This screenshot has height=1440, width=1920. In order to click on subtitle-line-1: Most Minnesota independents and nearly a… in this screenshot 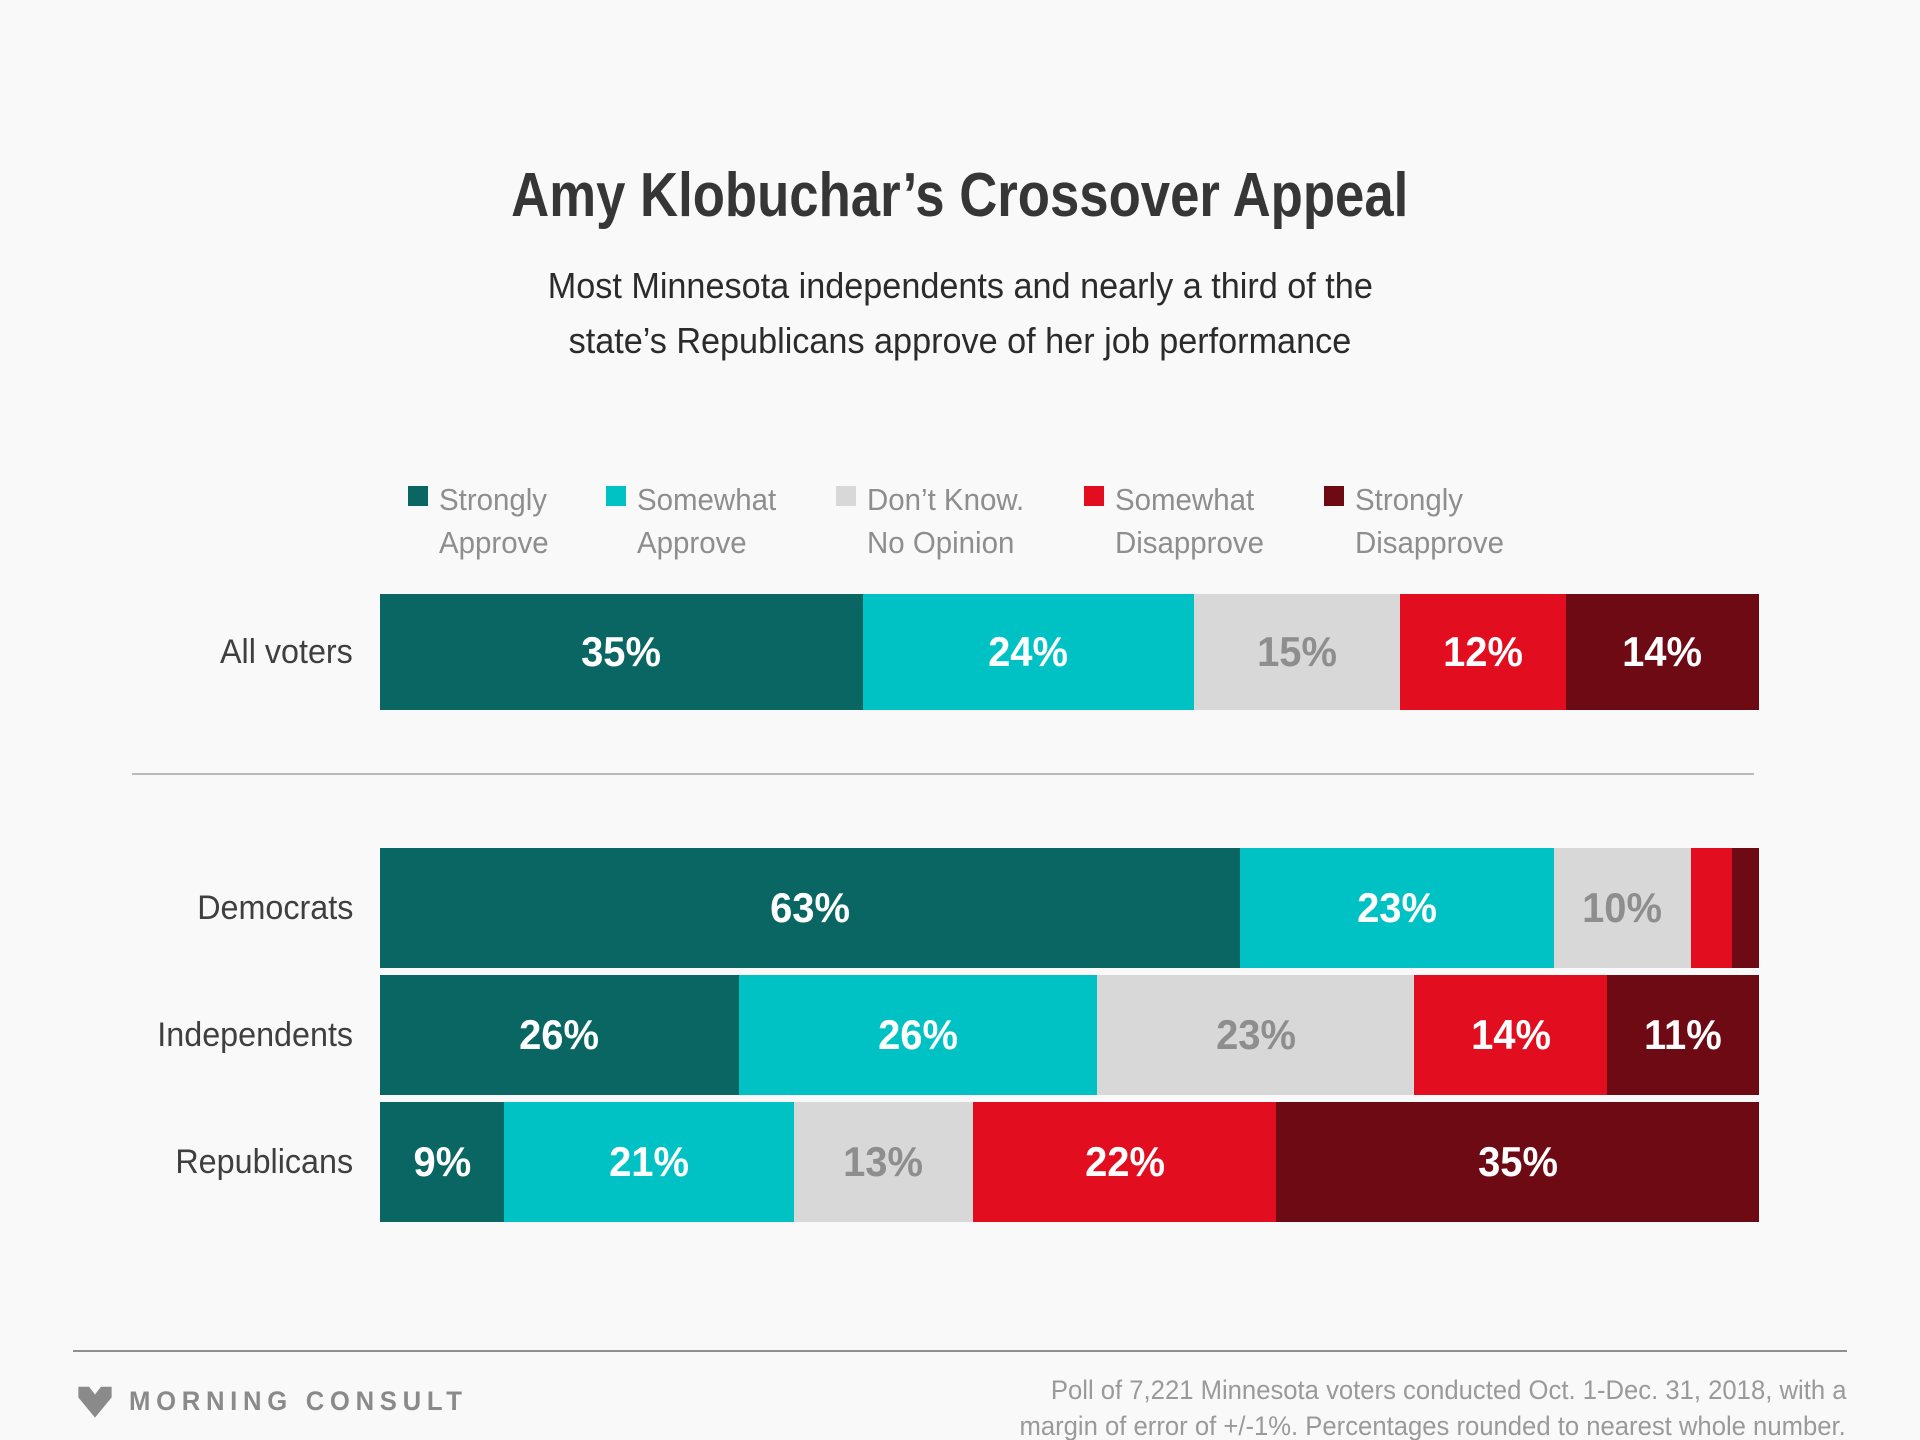, I will do `click(960, 285)`.